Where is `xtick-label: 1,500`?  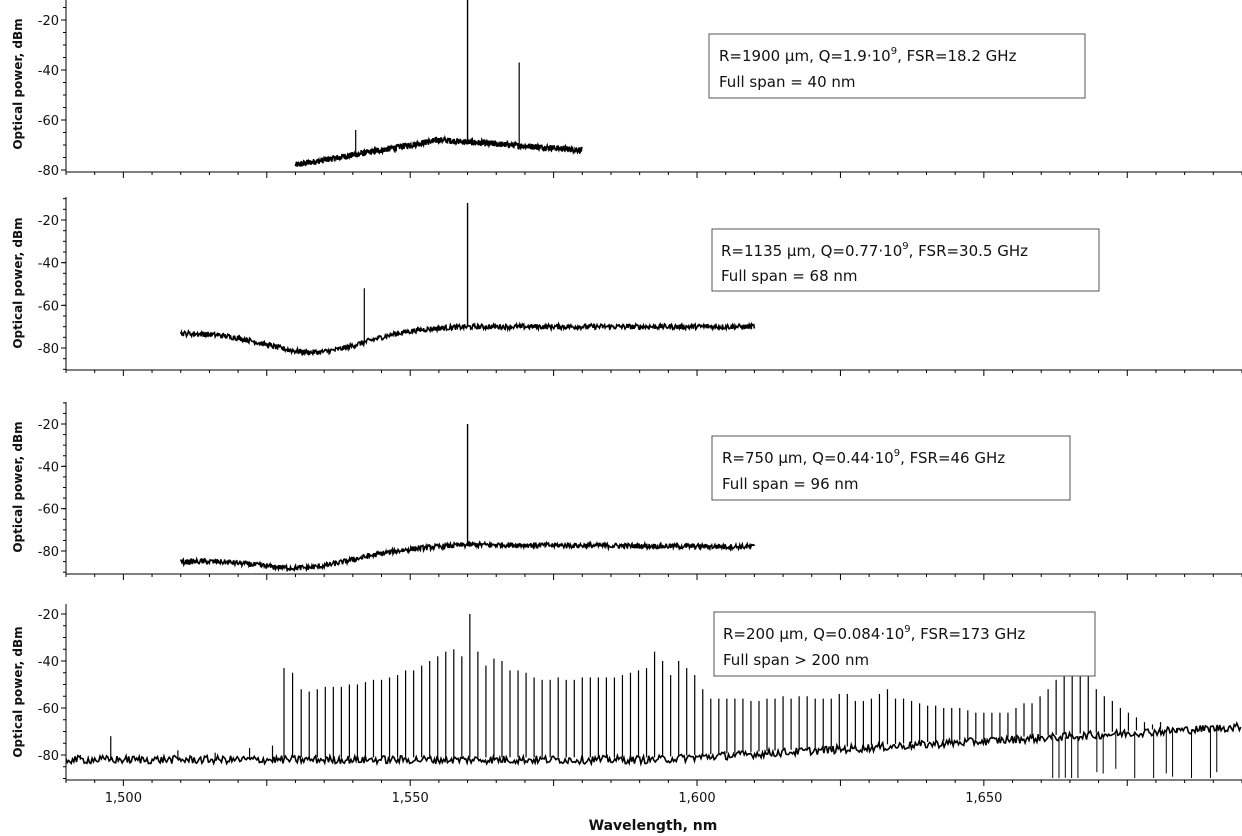
xtick-label: 1,500 is located at coordinates (123, 798).